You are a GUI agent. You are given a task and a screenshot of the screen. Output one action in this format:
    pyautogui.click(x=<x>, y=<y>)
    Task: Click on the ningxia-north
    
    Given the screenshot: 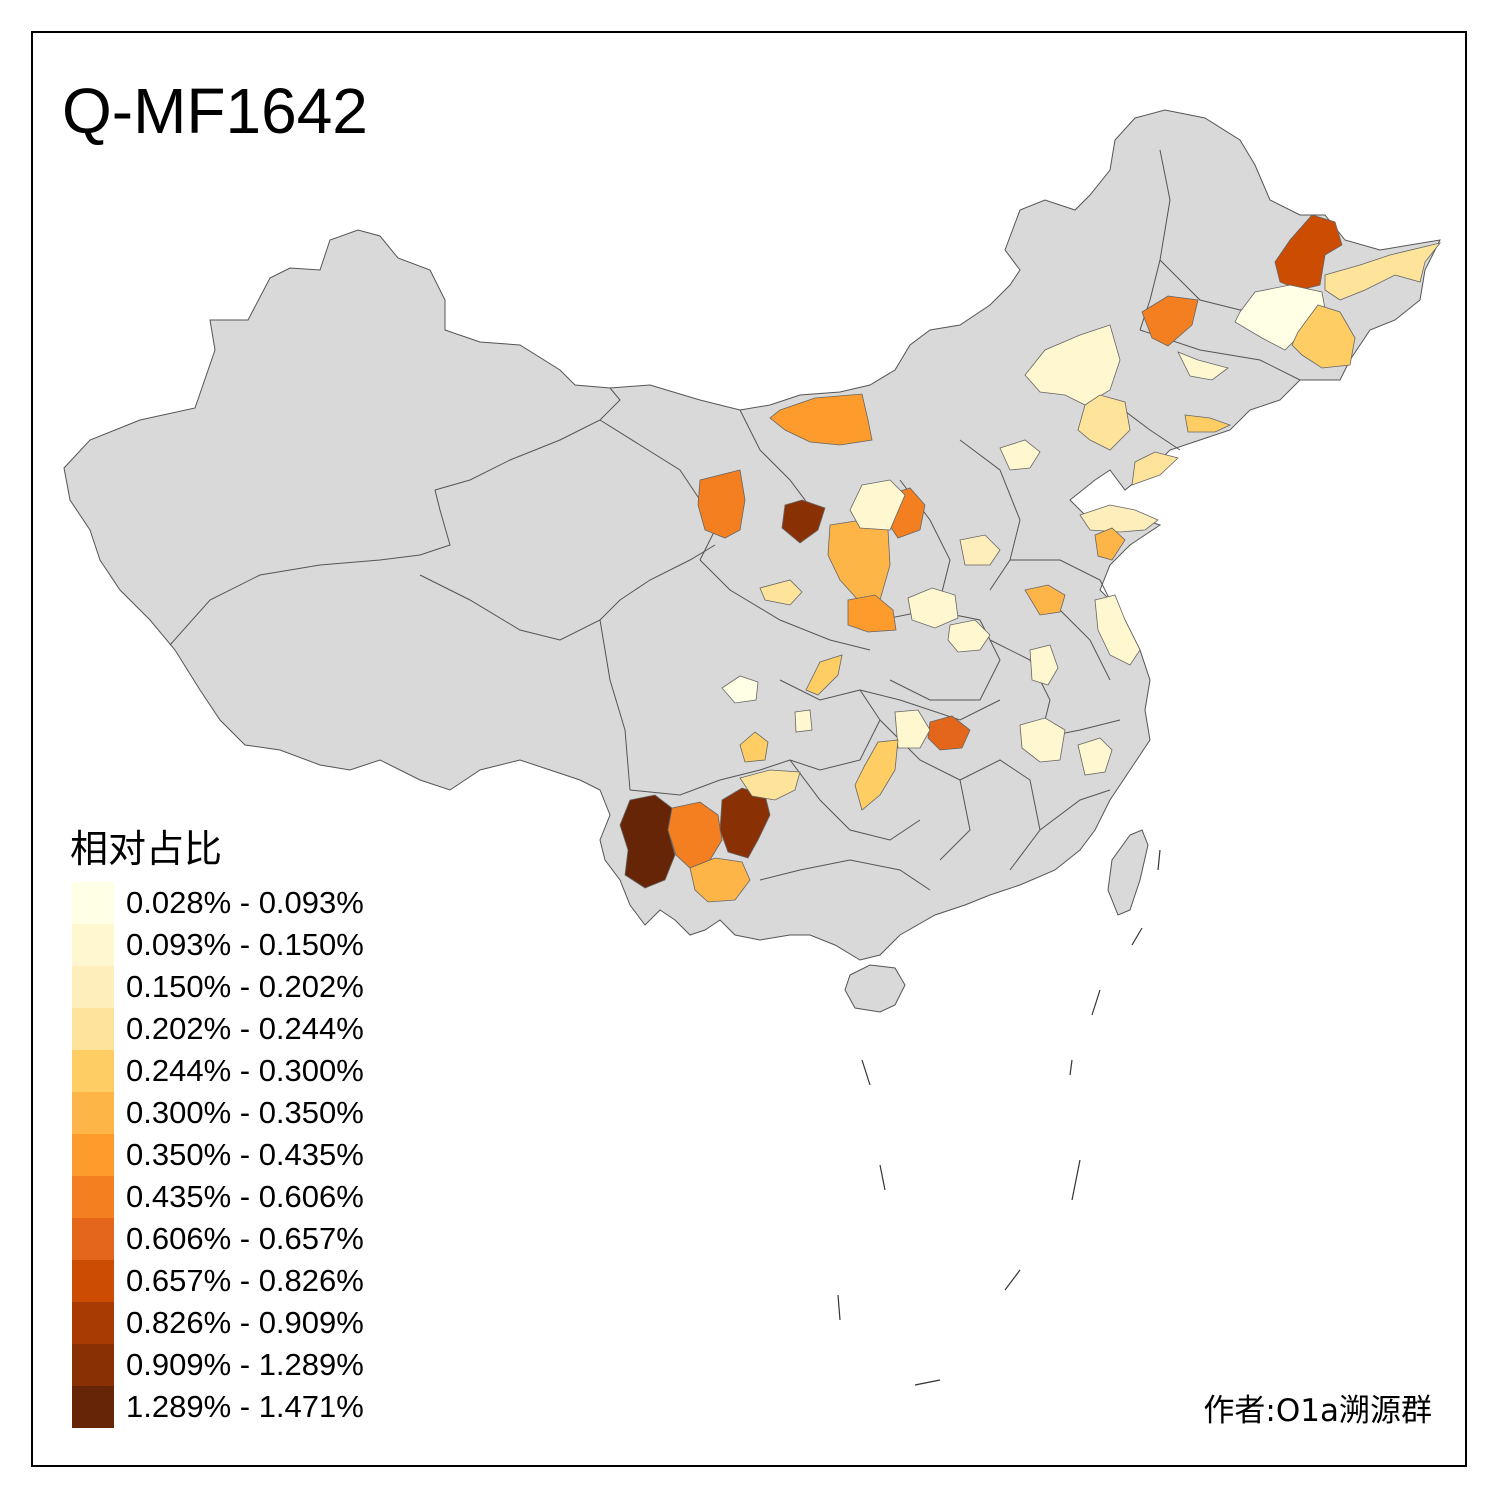 What is the action you would take?
    pyautogui.click(x=721, y=504)
    